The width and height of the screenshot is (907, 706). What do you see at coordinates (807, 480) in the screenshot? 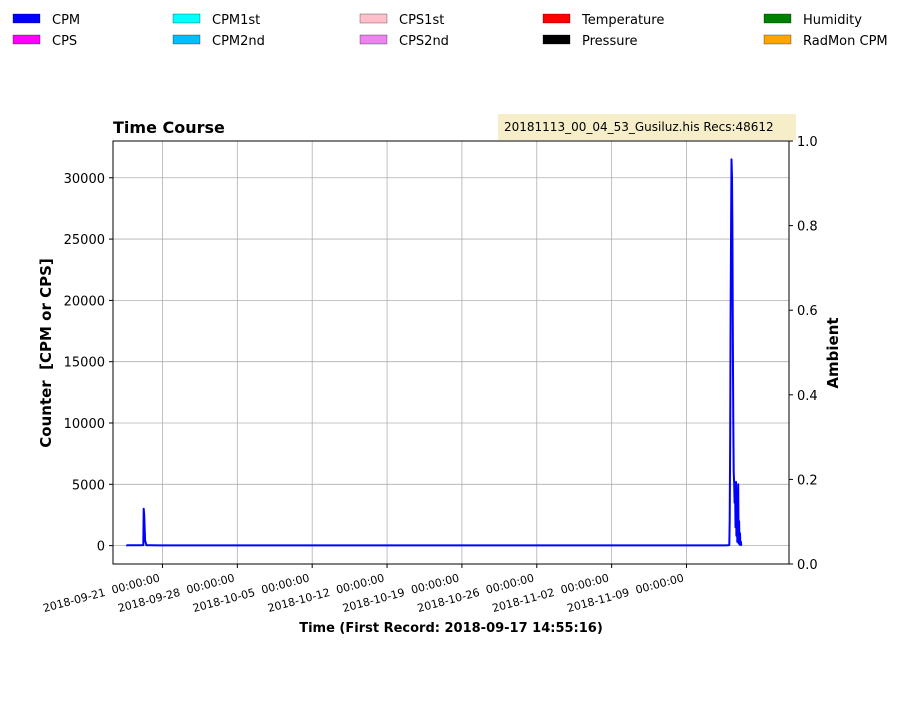
I see `y2-tick-label: 0.2` at bounding box center [807, 480].